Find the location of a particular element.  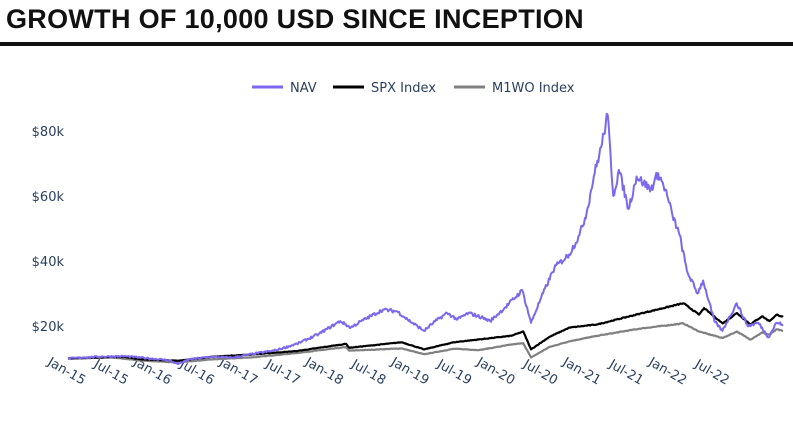

x-tick-label: Jan-20 is located at coordinates (495, 371).